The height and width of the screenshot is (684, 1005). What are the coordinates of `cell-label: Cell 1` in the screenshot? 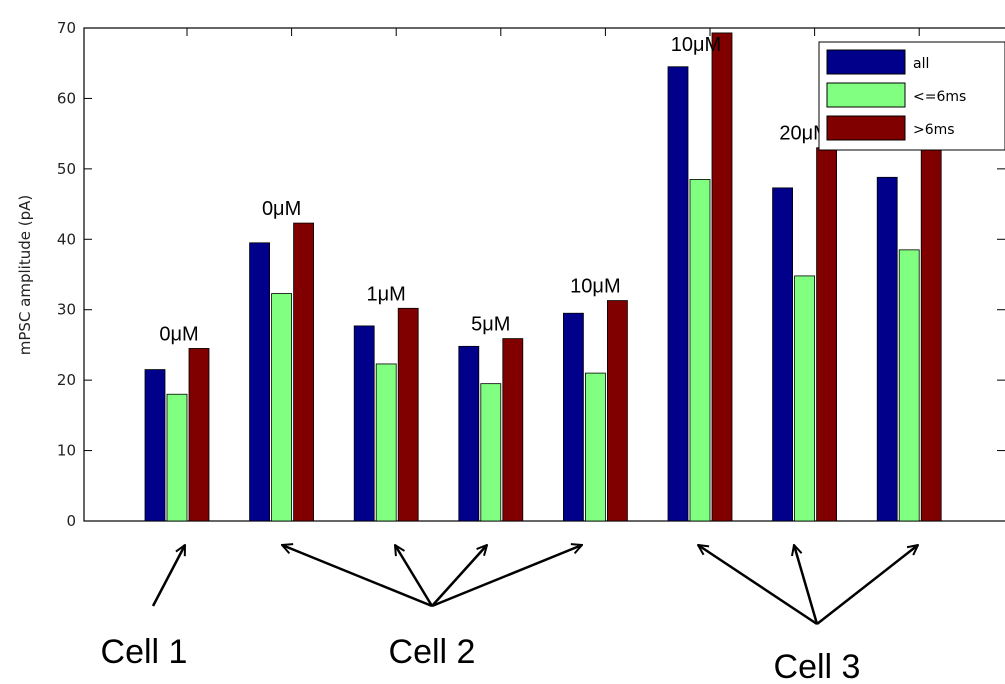 It's located at (144, 652).